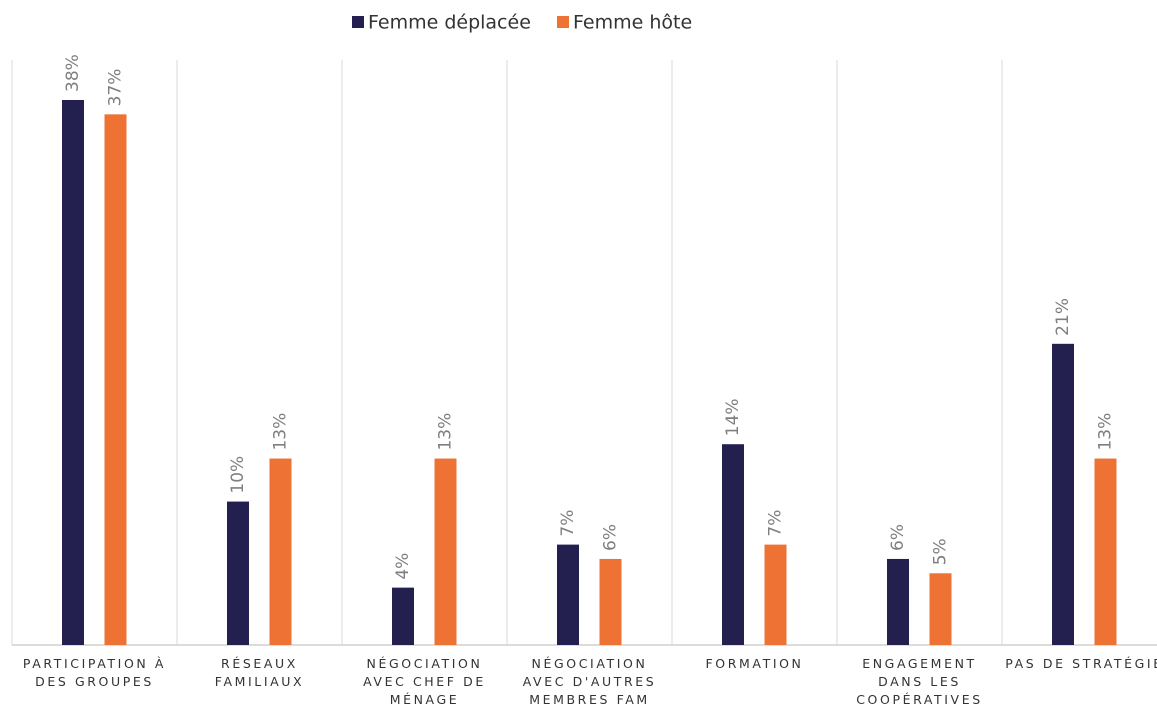 This screenshot has width=1157, height=711. What do you see at coordinates (449, 23) in the screenshot?
I see `legend-label: Femme déplacée` at bounding box center [449, 23].